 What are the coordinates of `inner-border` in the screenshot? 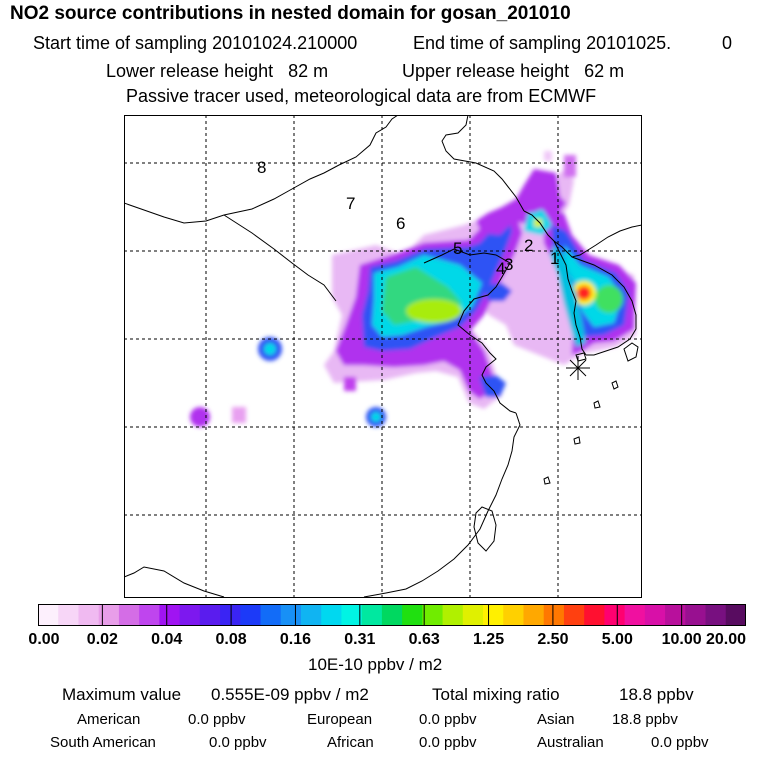 It's located at (280, 258).